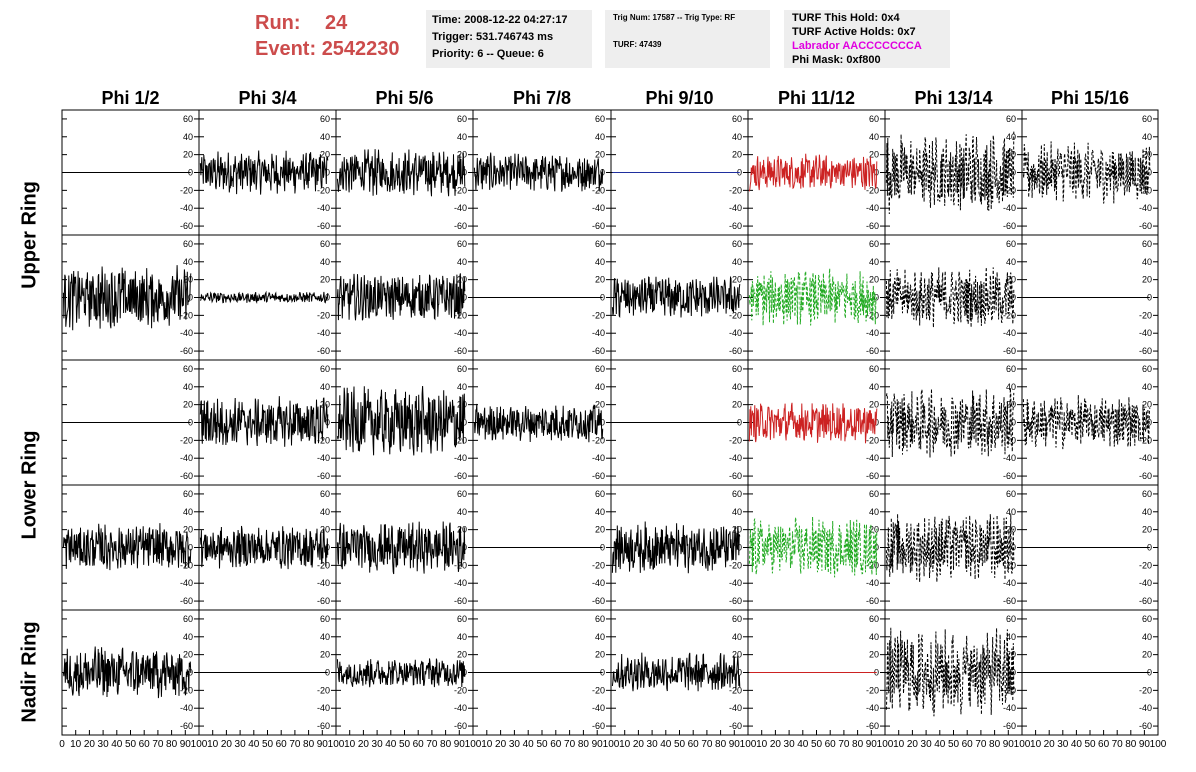  I want to click on turf-active-holds-text: TURF Active Holds: 0x7, so click(854, 32).